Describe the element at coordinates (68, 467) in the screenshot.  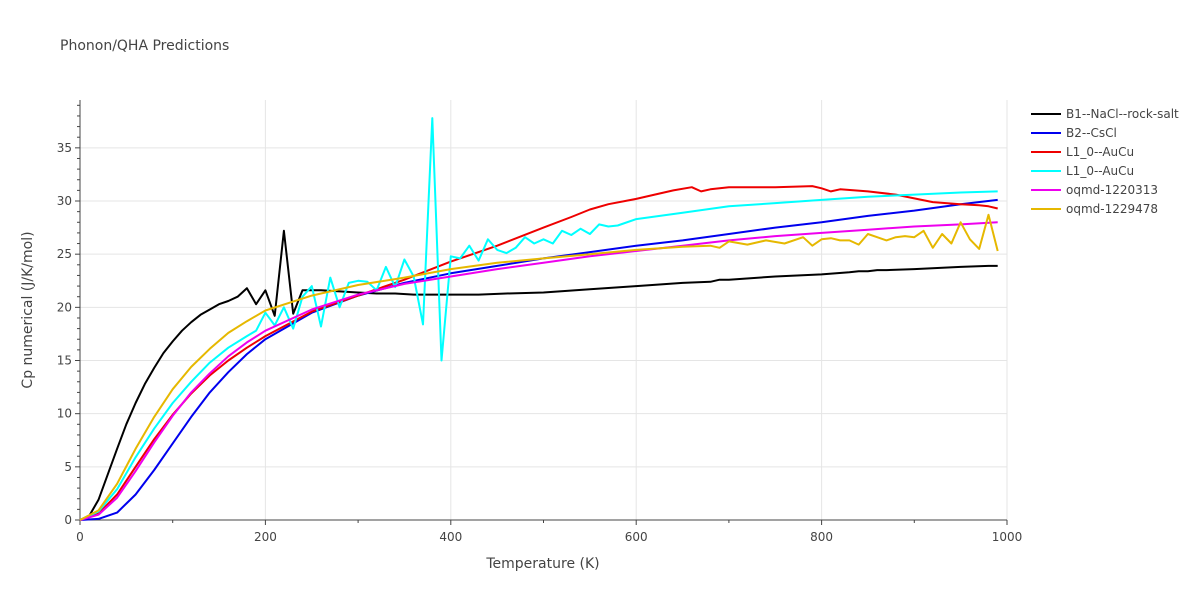
I see `y-tick-label: 5` at that location.